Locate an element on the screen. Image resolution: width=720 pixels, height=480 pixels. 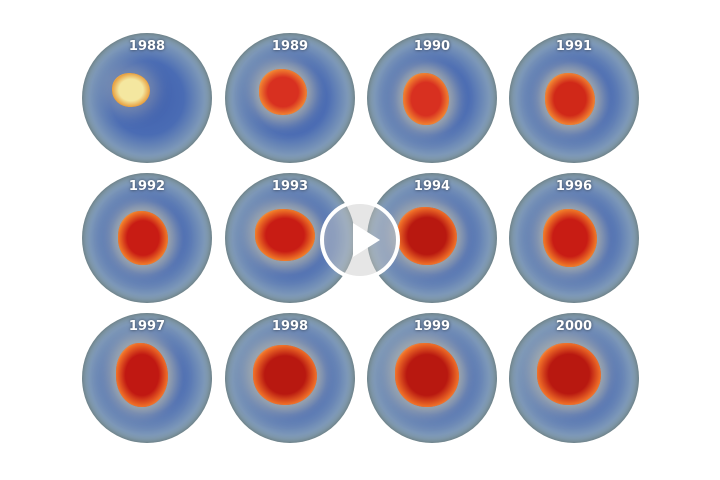
ozone-globe-1989: 1989 is located at coordinates (290, 98).